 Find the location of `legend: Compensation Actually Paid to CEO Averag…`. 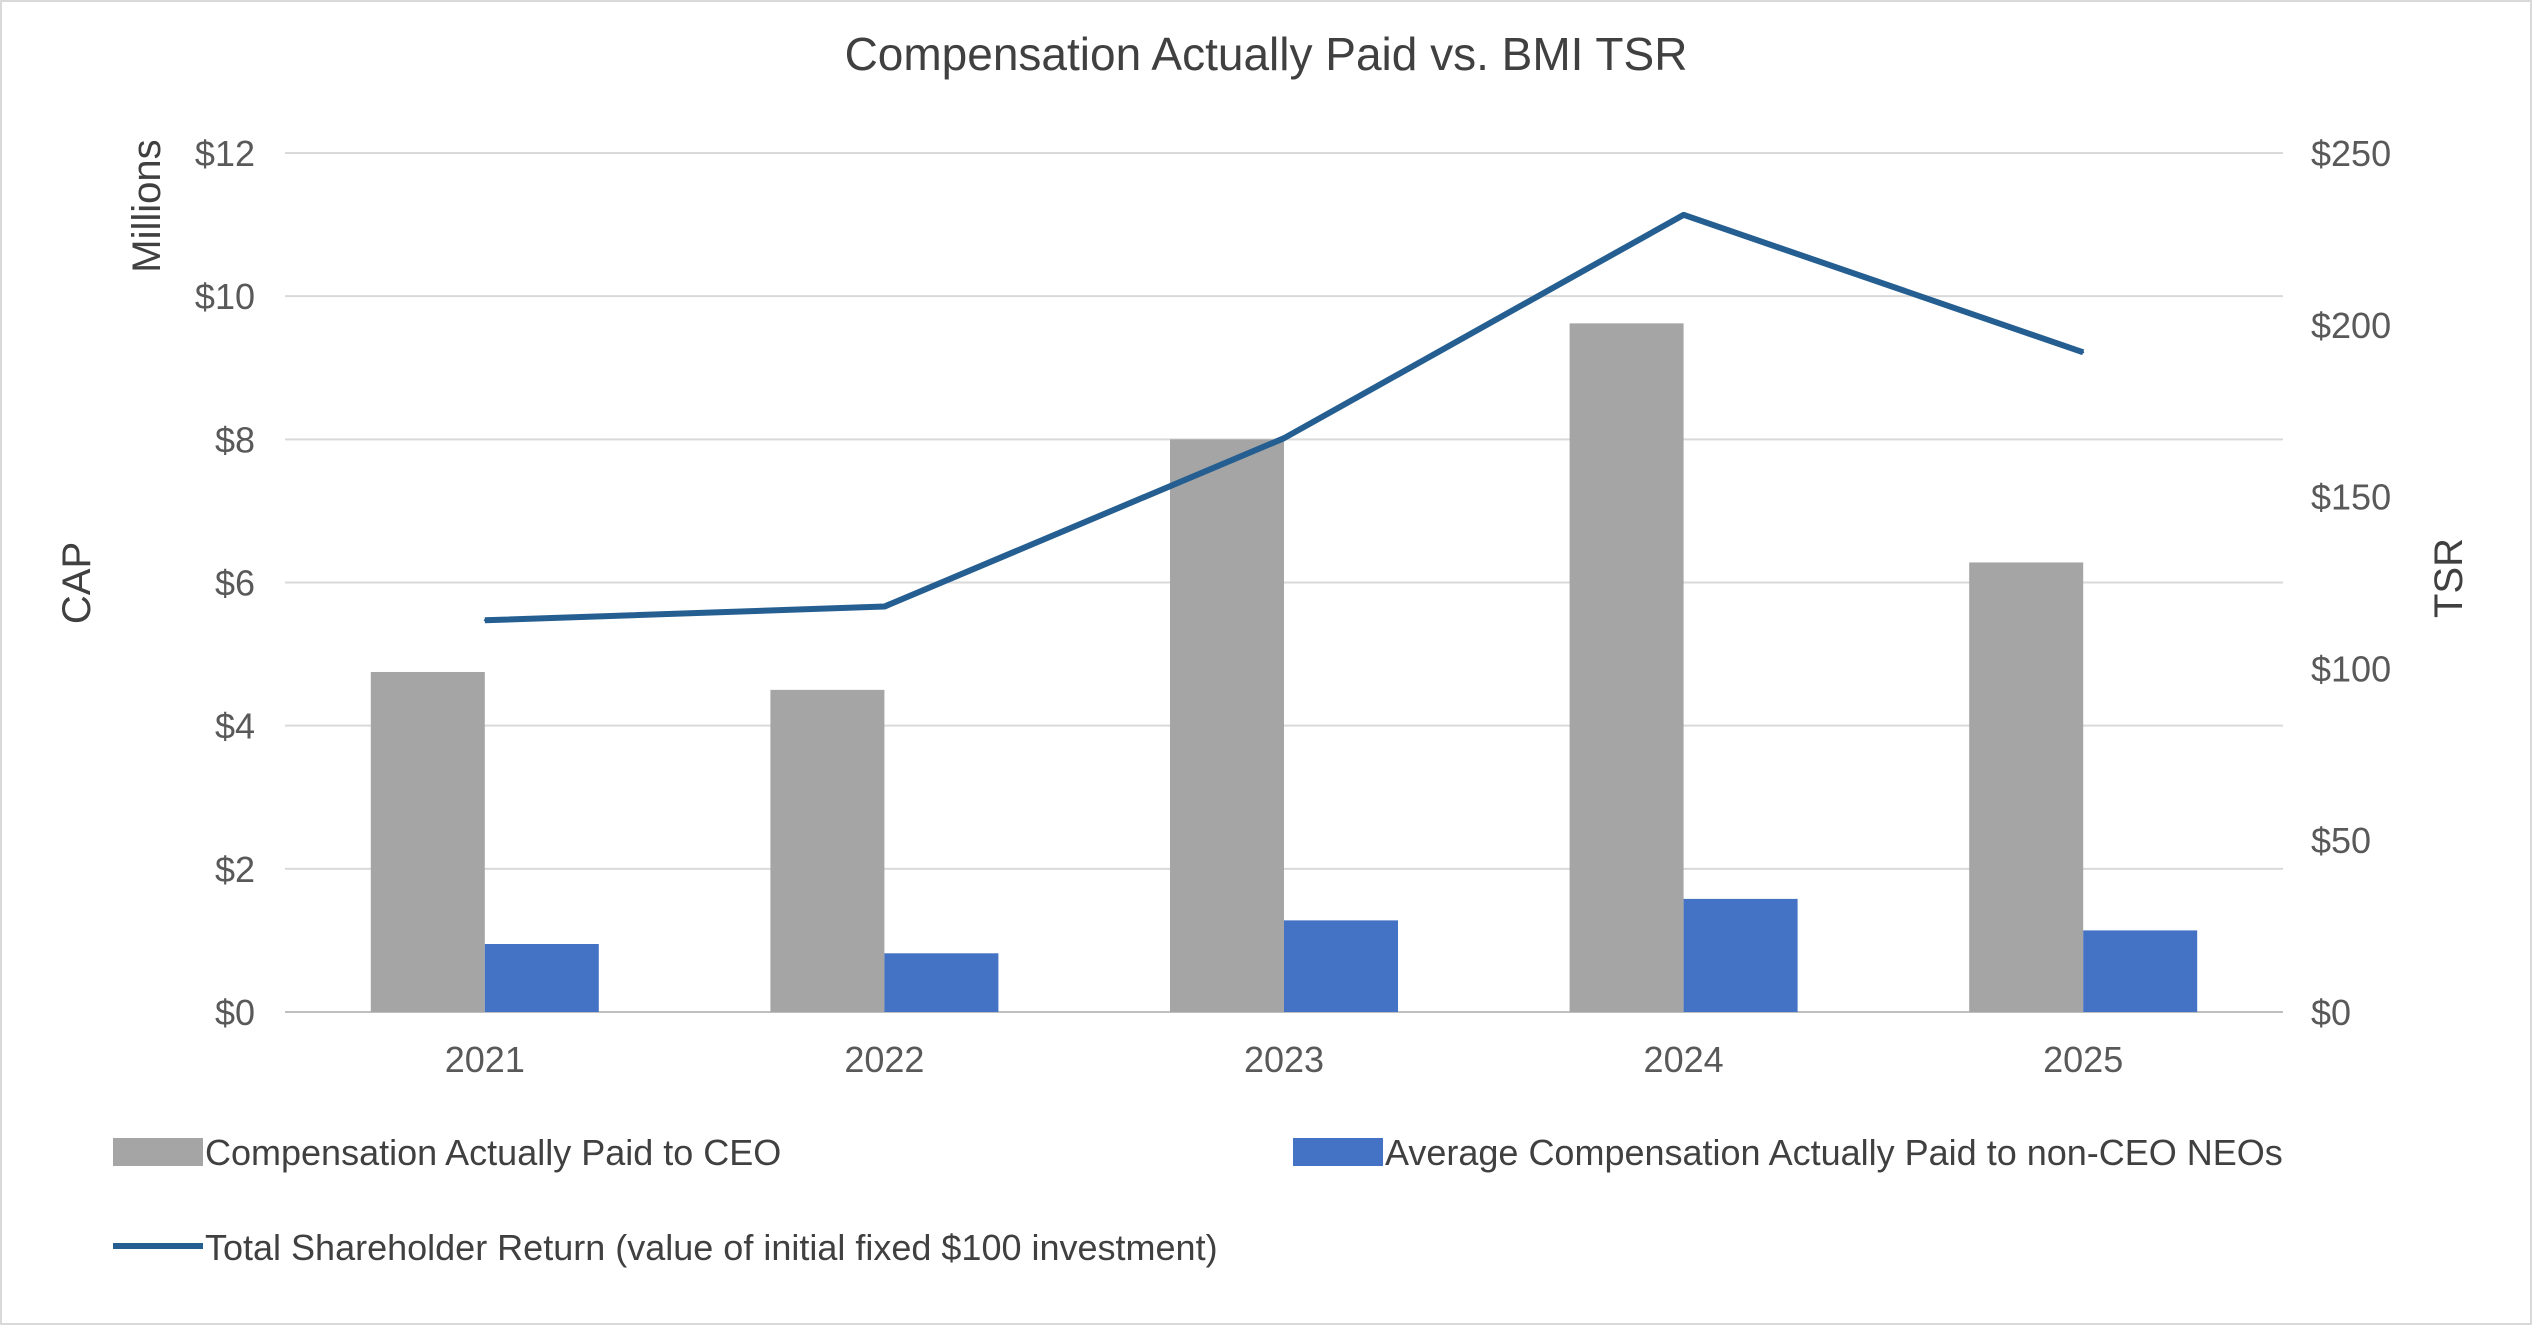

legend: Compensation Actually Paid to CEO Averag… is located at coordinates (1198, 1200).